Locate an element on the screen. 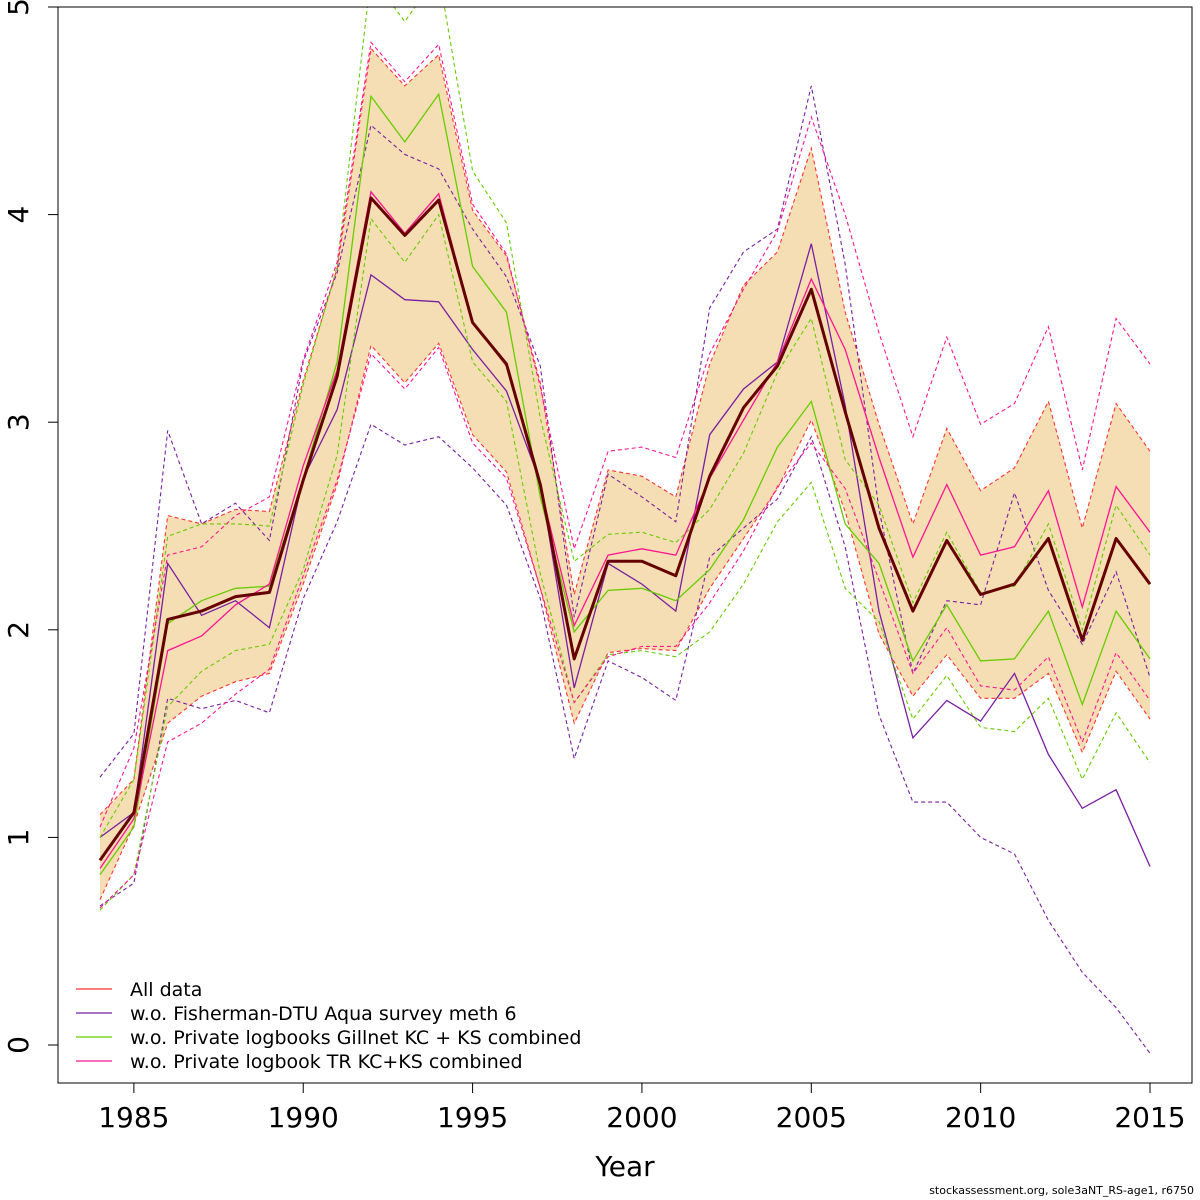 This screenshot has height=1200, width=1200. legend-label: w.o. Private logbook TR KC+KS combined is located at coordinates (326, 1062).